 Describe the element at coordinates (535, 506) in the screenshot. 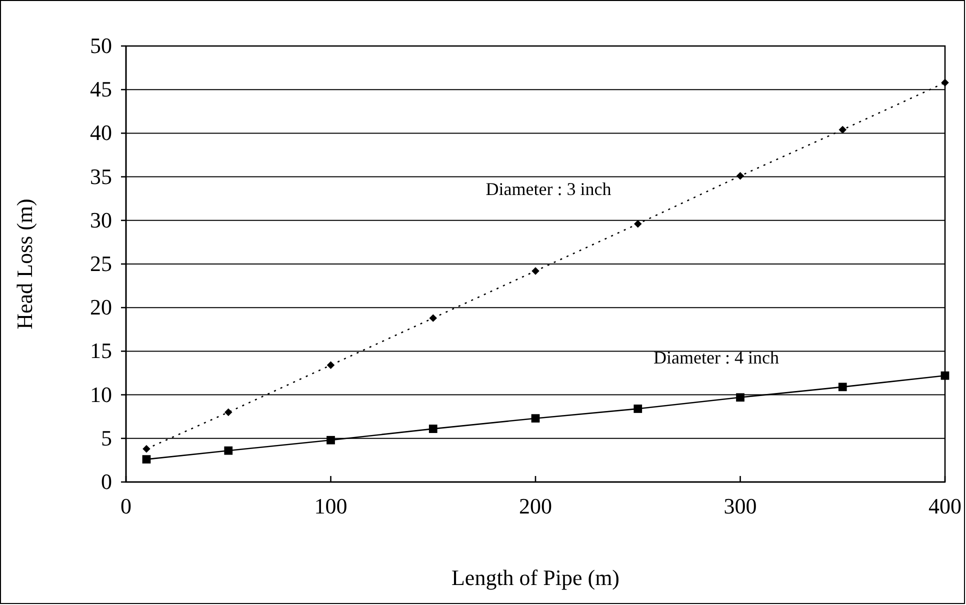

I see `x-tick-label: 200` at that location.